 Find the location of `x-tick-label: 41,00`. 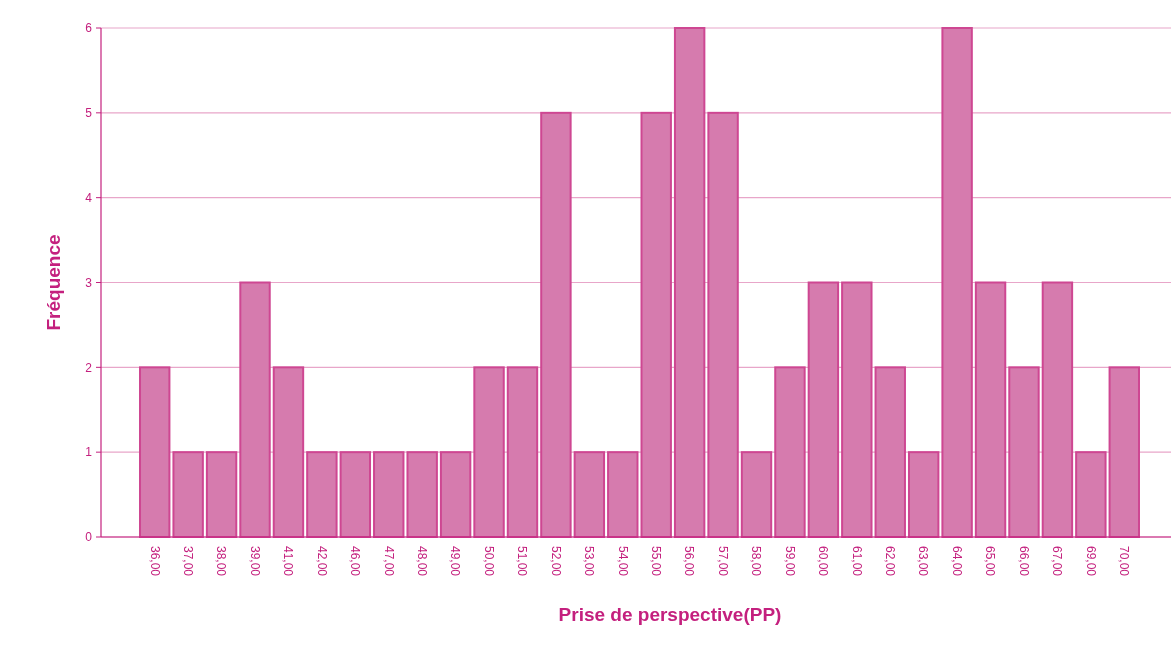

x-tick-label: 41,00 is located at coordinates (288, 561).